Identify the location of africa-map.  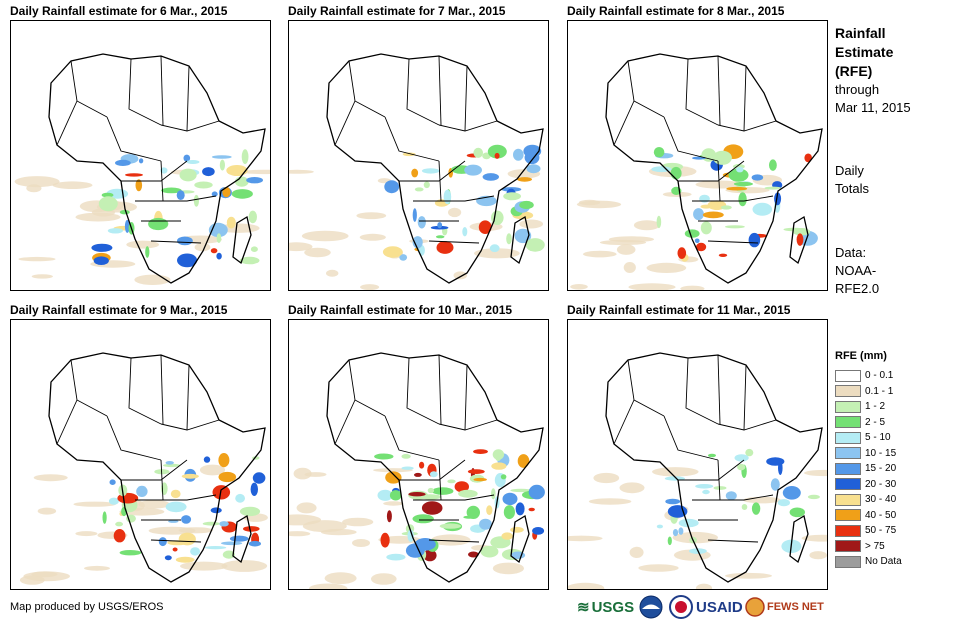
(140, 155).